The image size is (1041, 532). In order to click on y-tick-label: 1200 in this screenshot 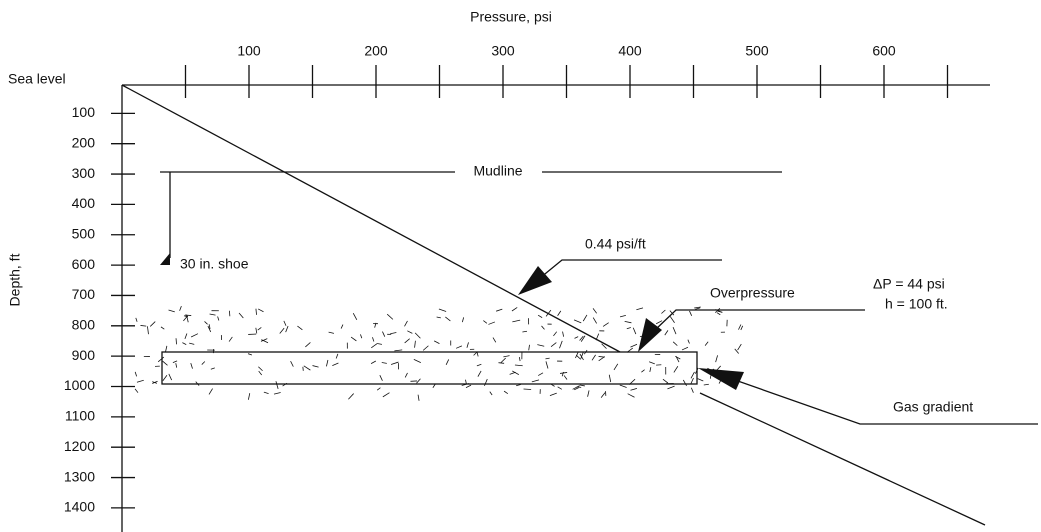, I will do `click(79, 446)`.